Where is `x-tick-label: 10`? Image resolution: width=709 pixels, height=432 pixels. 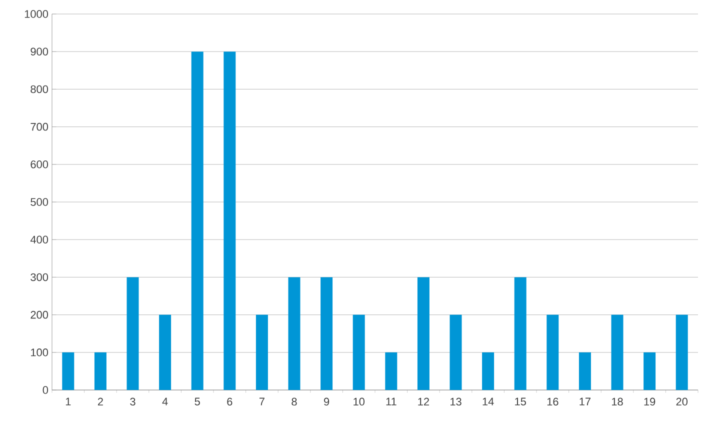
x-tick-label: 10 is located at coordinates (359, 402).